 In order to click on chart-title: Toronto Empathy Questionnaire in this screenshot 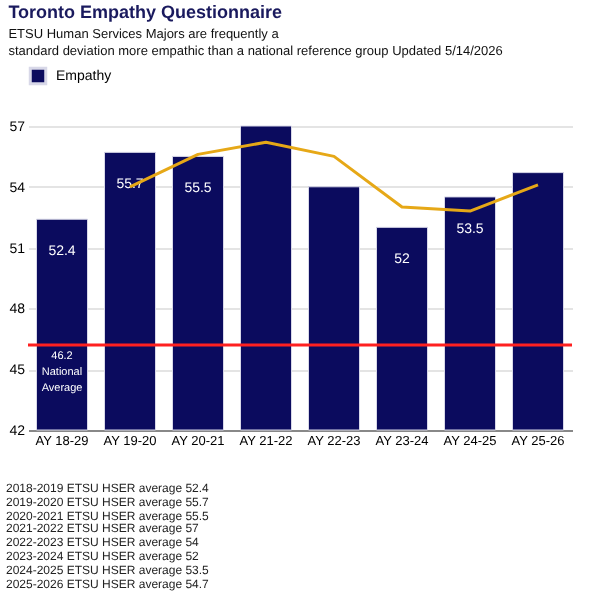, I will do `click(145, 12)`.